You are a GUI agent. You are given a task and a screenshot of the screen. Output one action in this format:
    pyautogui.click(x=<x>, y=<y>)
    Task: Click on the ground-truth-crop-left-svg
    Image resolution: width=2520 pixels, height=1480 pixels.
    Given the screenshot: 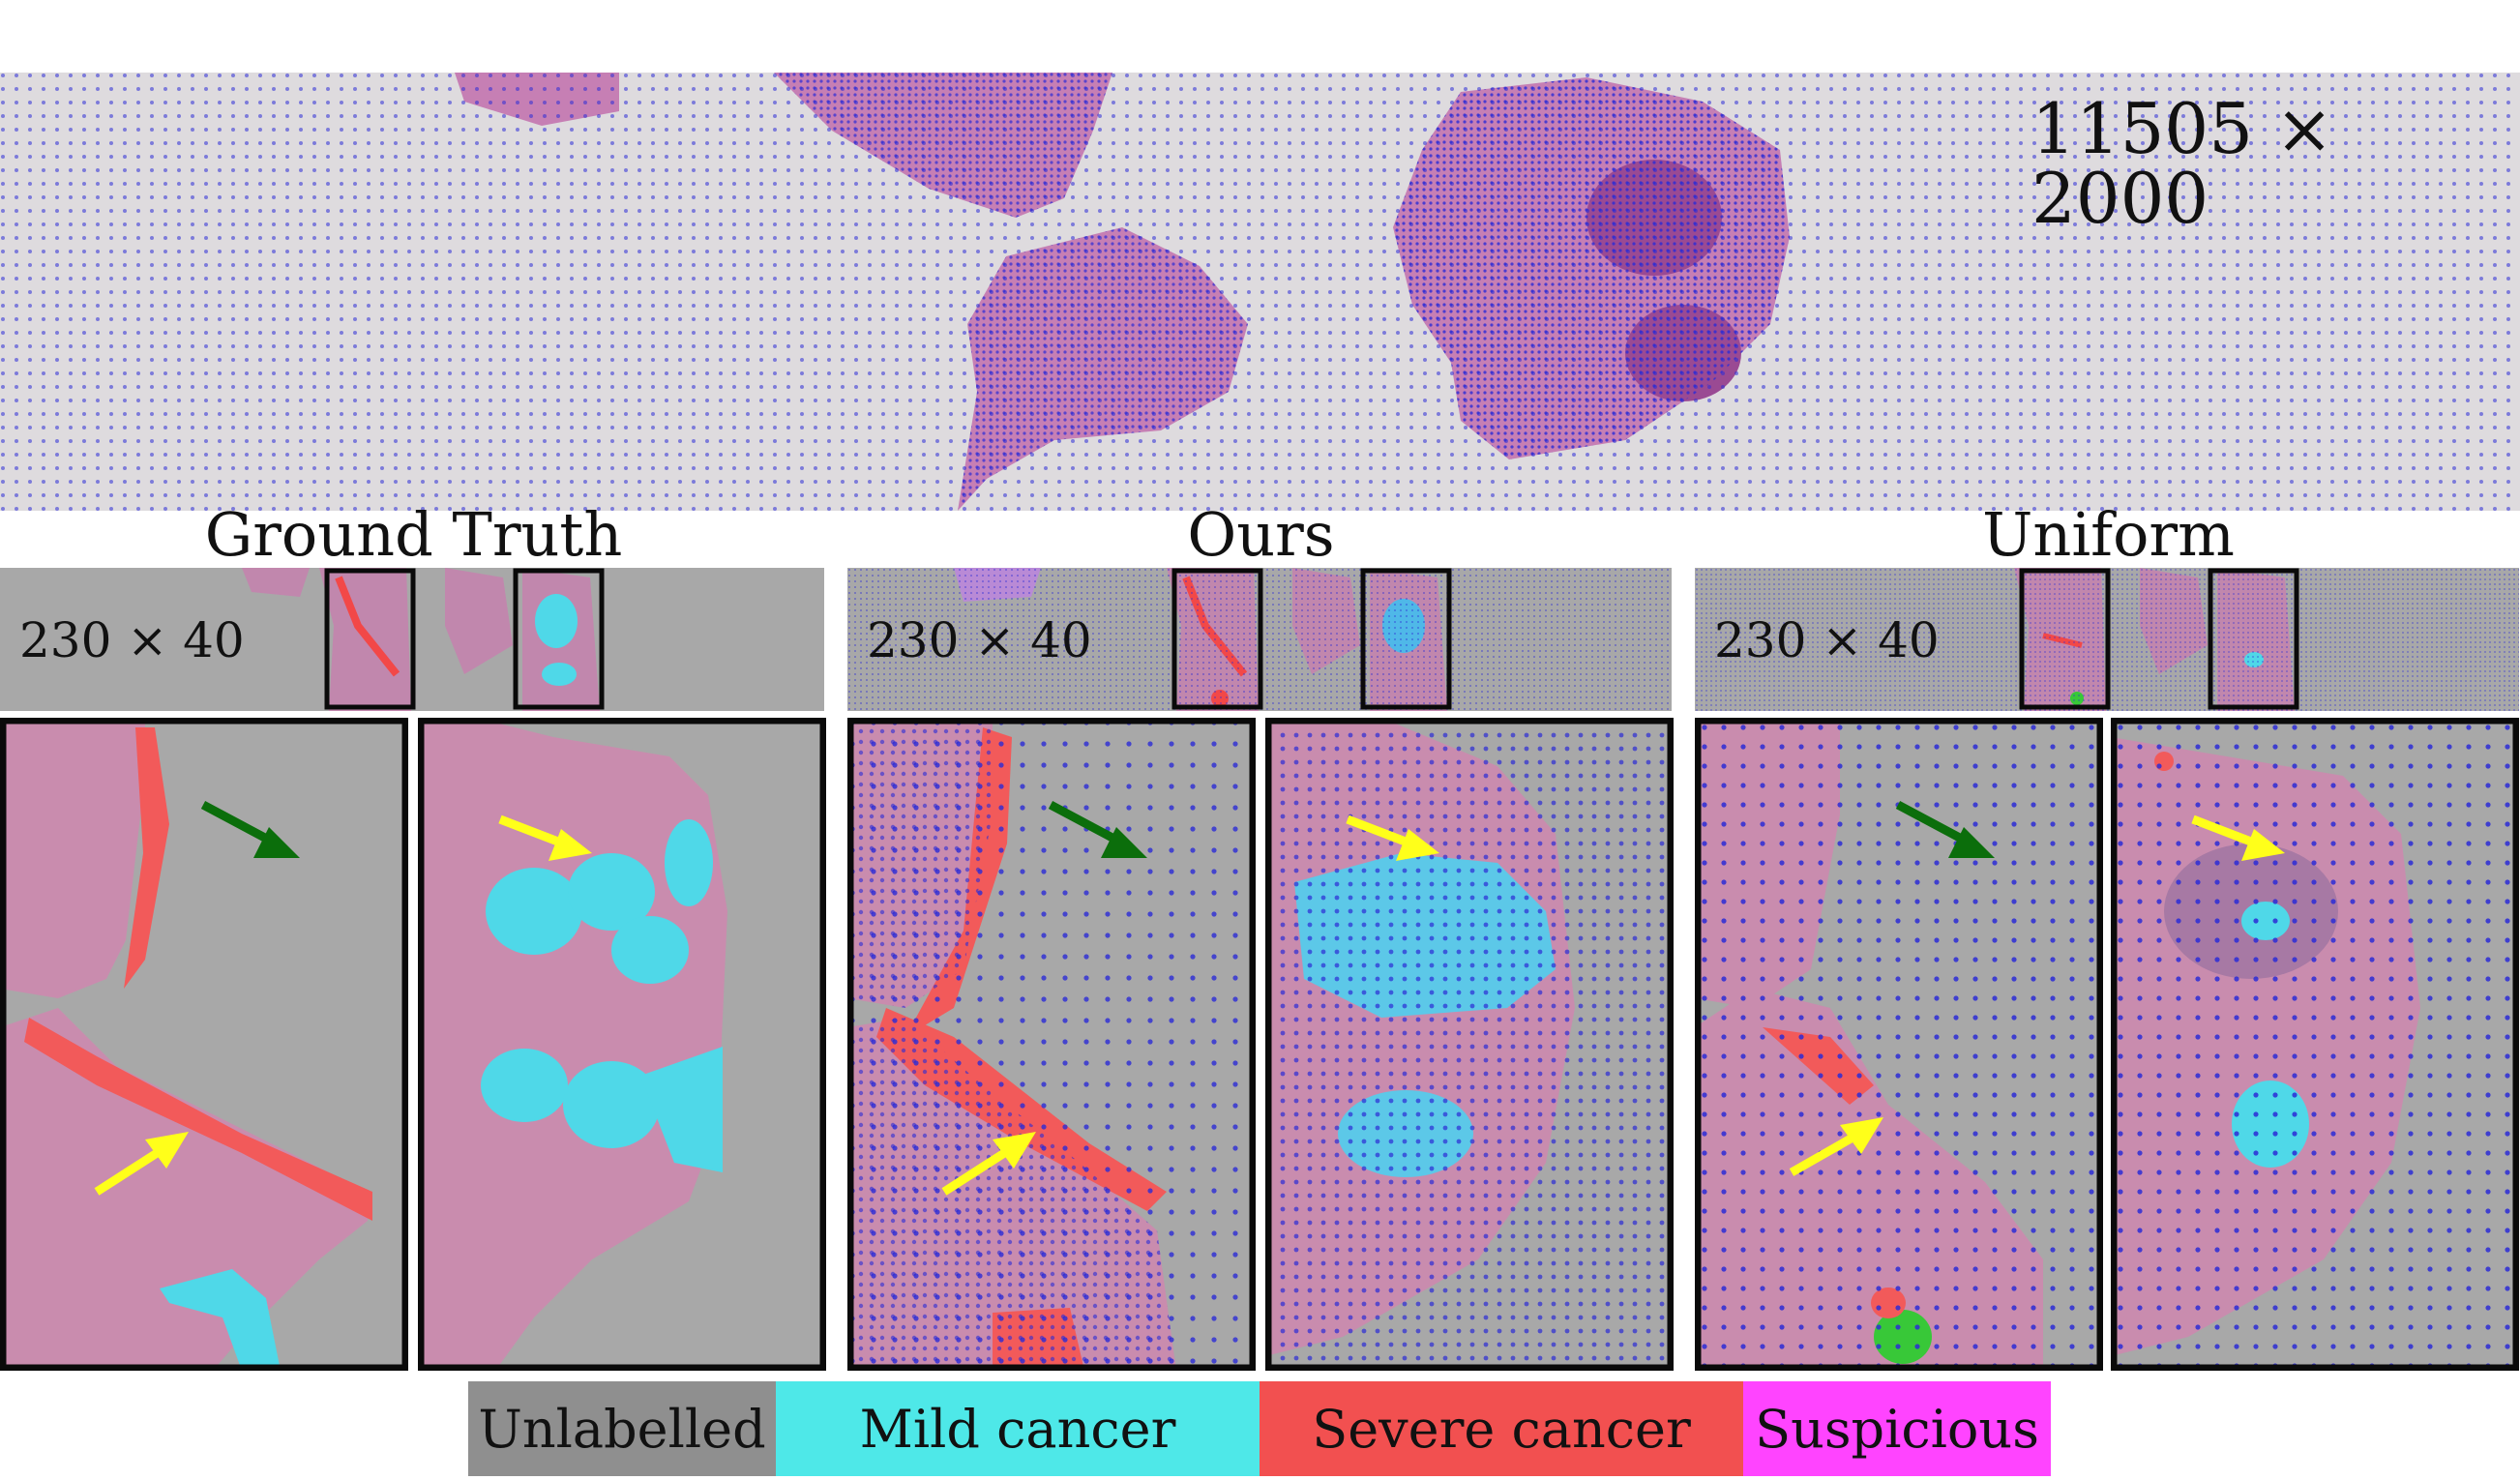 What is the action you would take?
    pyautogui.click(x=204, y=1044)
    